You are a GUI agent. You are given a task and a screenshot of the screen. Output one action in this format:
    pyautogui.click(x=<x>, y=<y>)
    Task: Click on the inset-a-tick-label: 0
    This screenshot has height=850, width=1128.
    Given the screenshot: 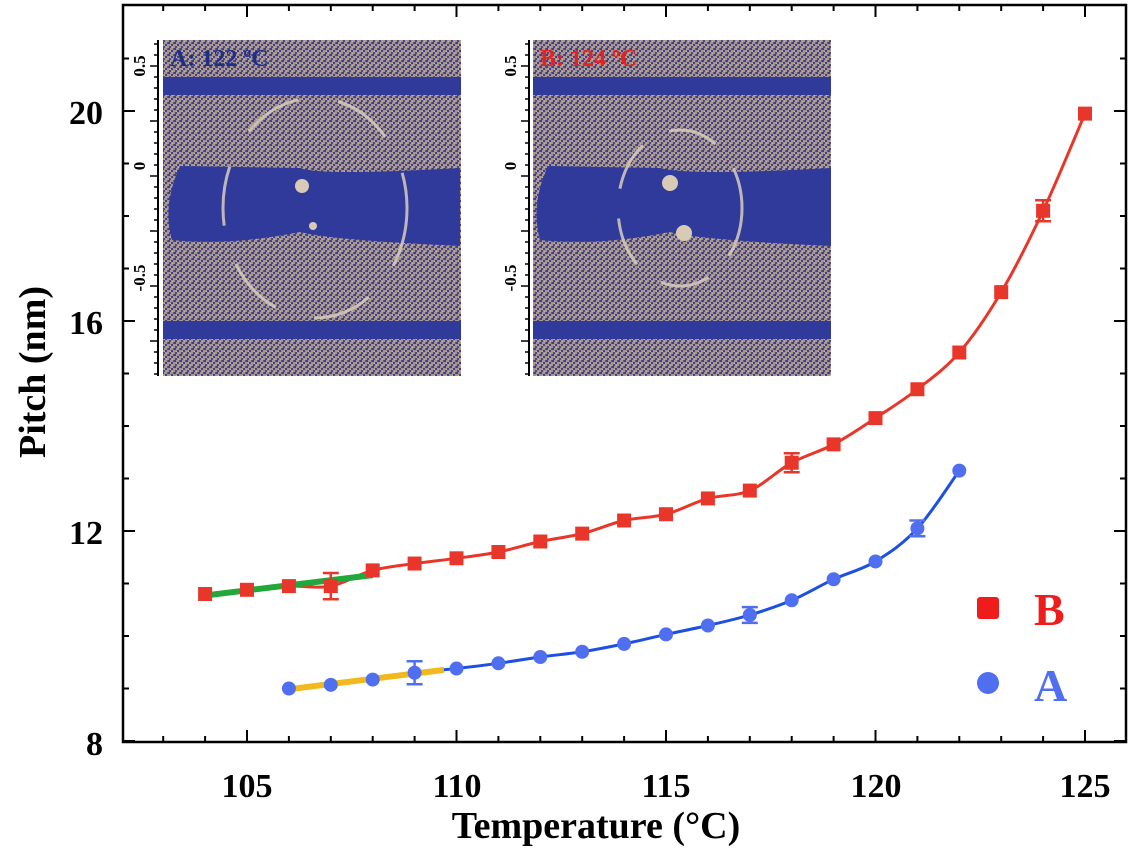 What is the action you would take?
    pyautogui.click(x=139, y=166)
    